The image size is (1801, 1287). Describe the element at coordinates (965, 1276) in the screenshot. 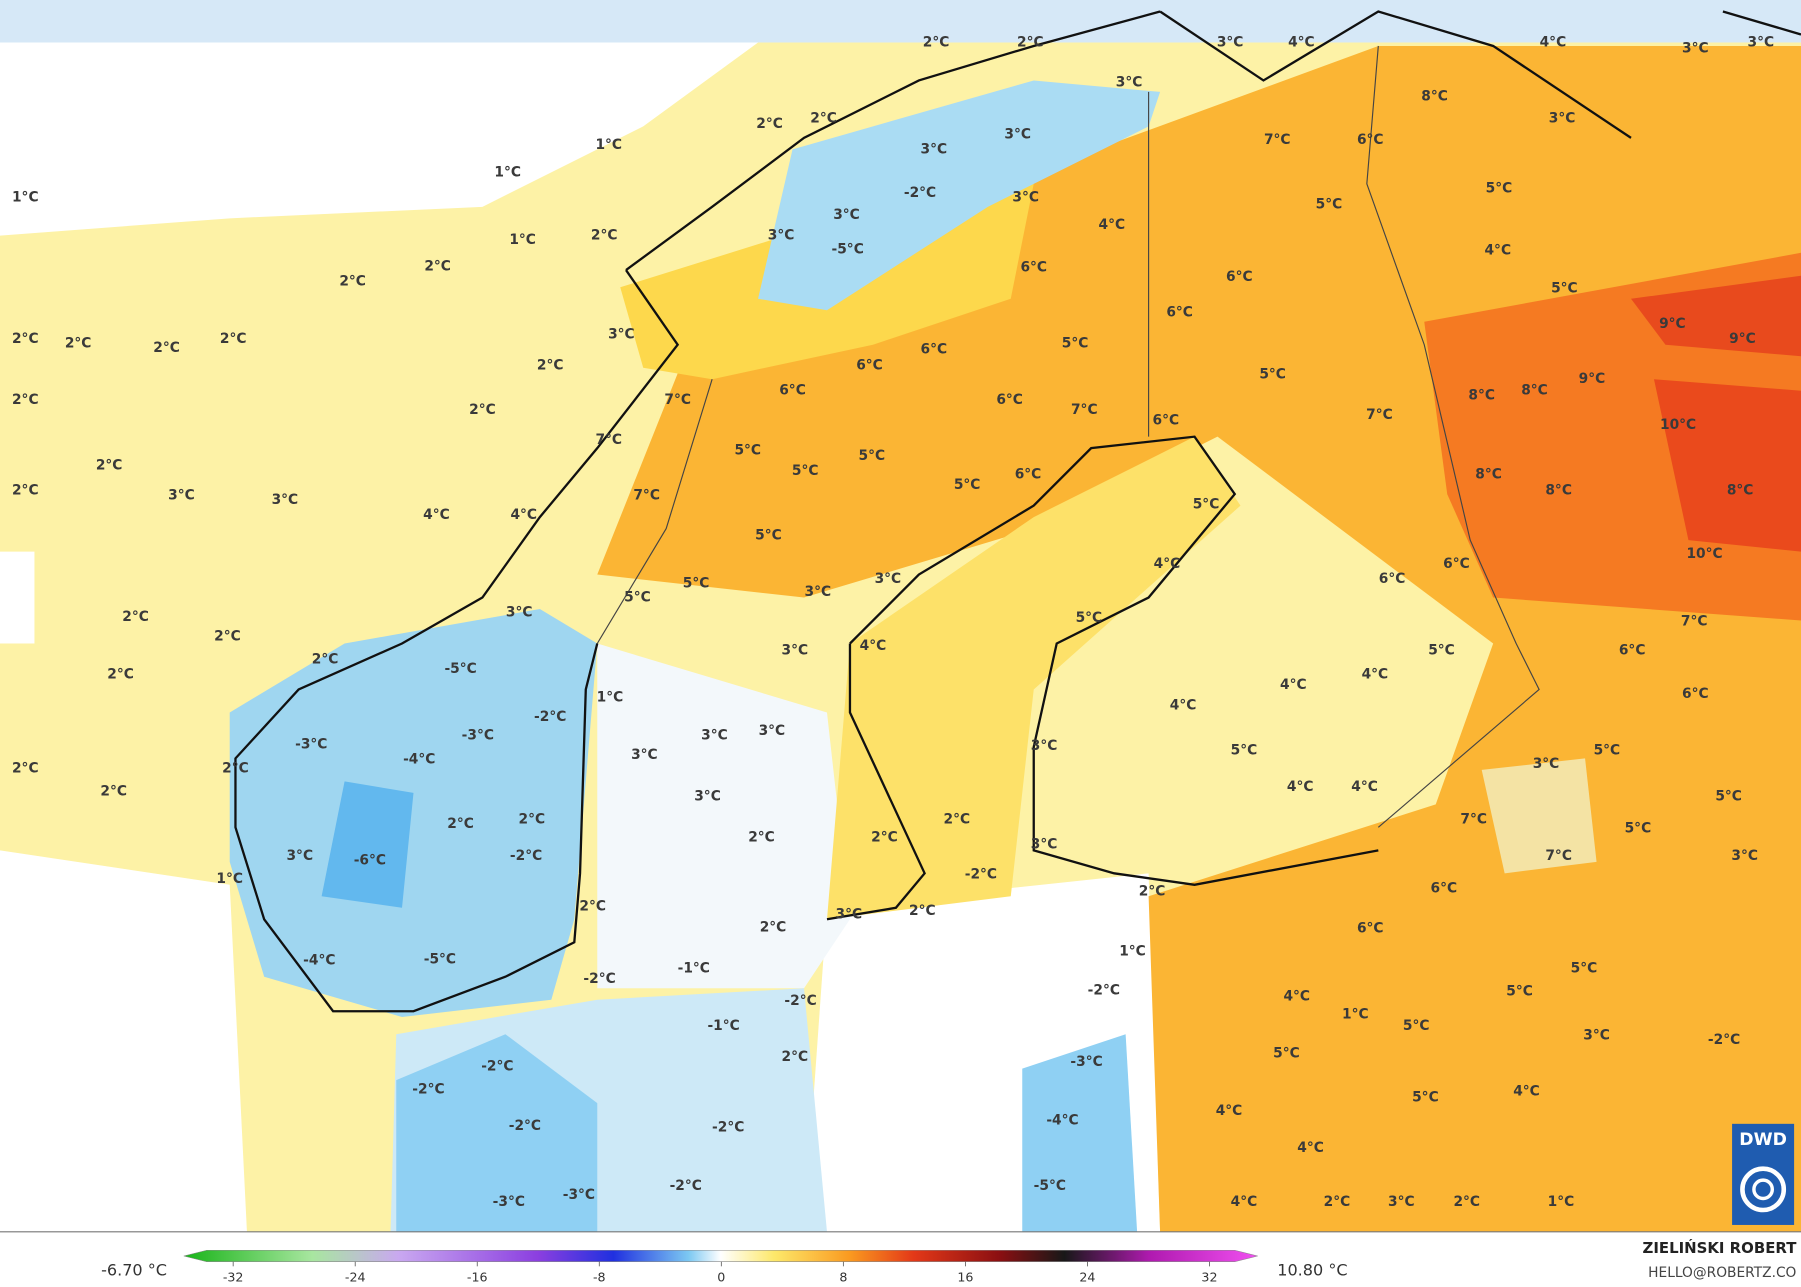

I see `colorbar-tick-label: 16` at that location.